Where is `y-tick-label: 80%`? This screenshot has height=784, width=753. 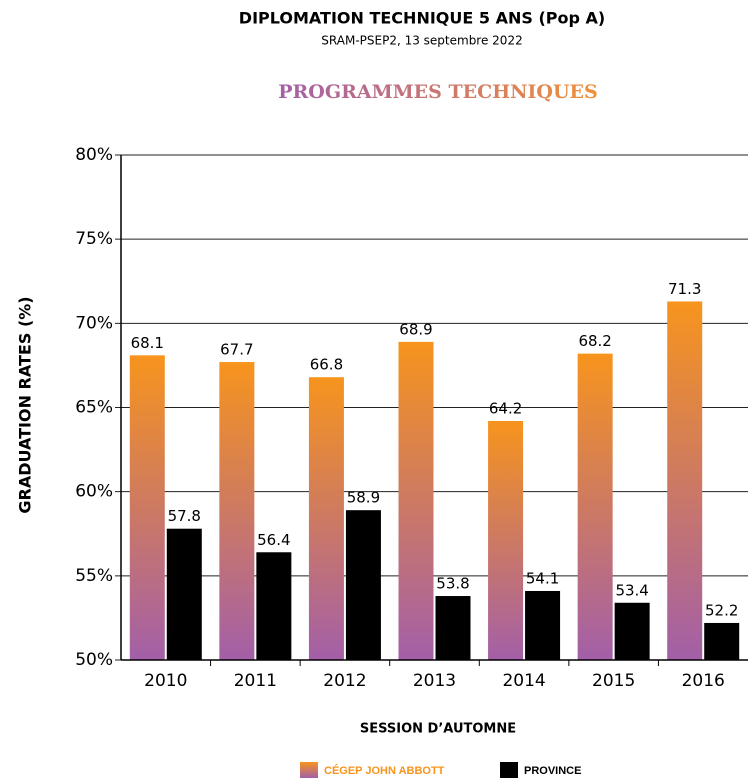 y-tick-label: 80% is located at coordinates (94, 155).